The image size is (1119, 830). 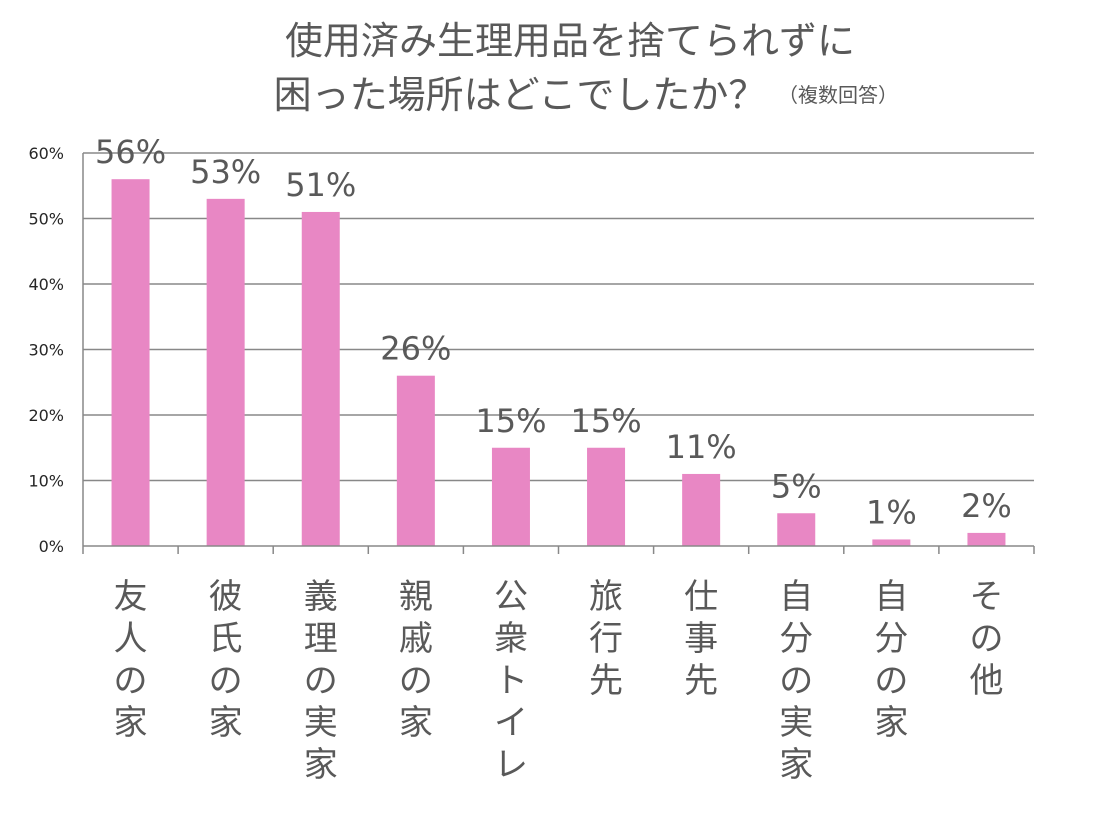 What do you see at coordinates (131, 660) in the screenshot?
I see `x-tick-label: 友人の家` at bounding box center [131, 660].